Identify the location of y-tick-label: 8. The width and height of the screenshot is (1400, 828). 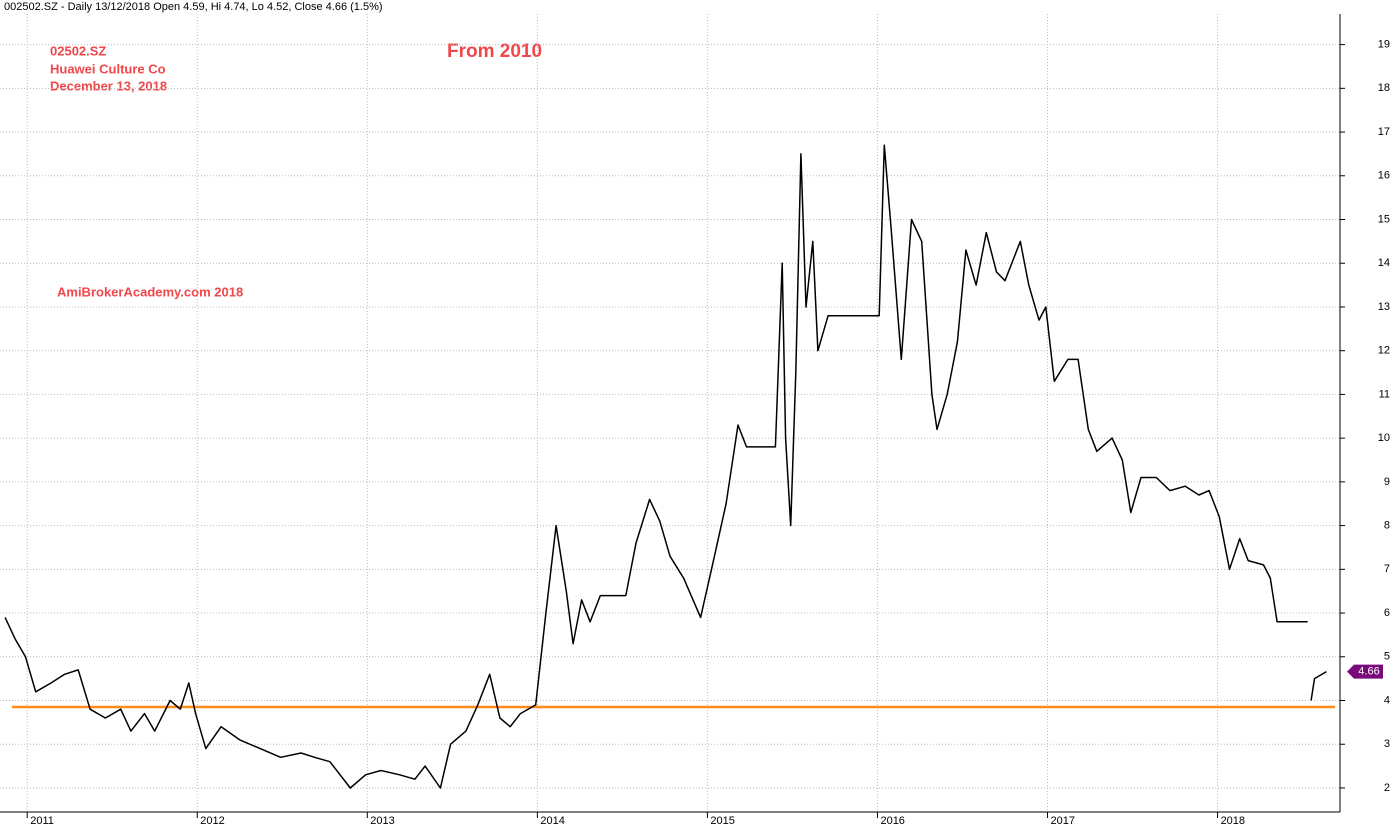
(1387, 526).